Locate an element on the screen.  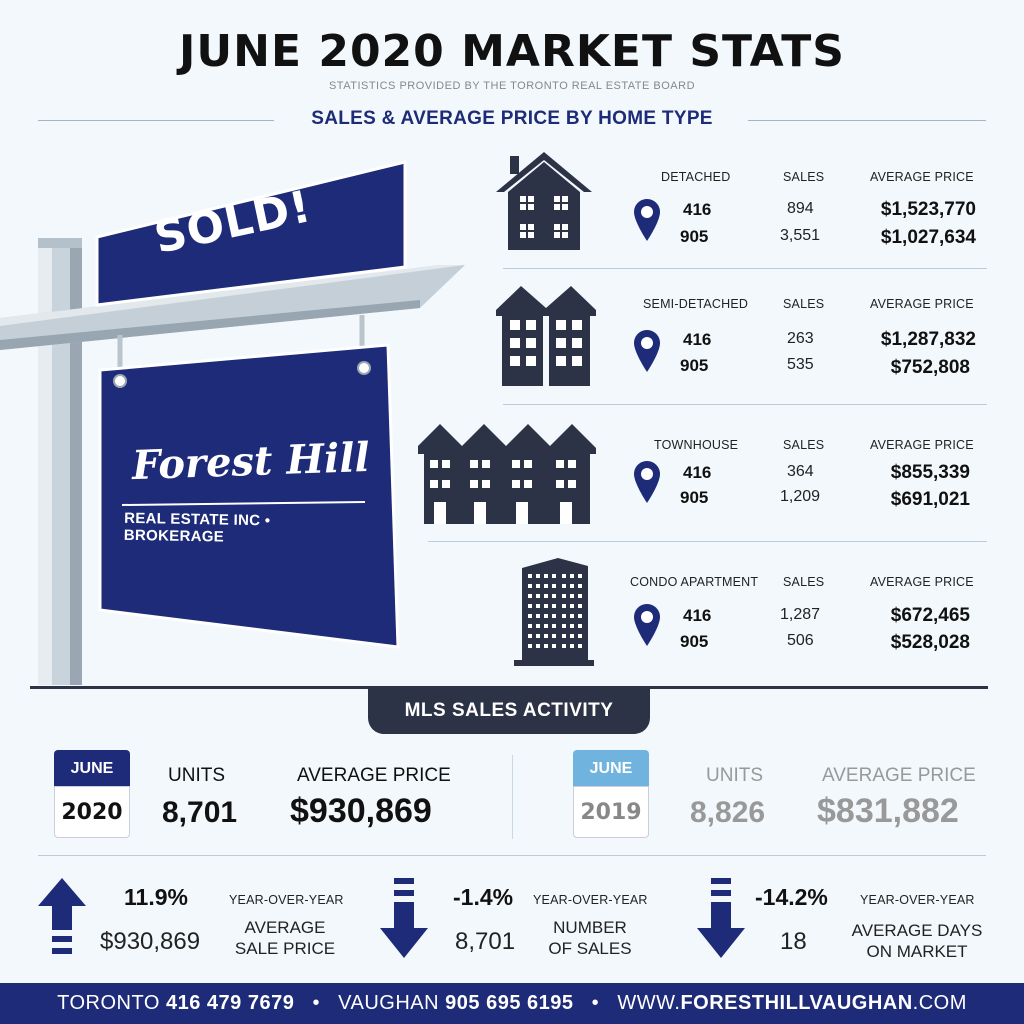
yoy-description: NUMBER OF SALES is located at coordinates (590, 938).